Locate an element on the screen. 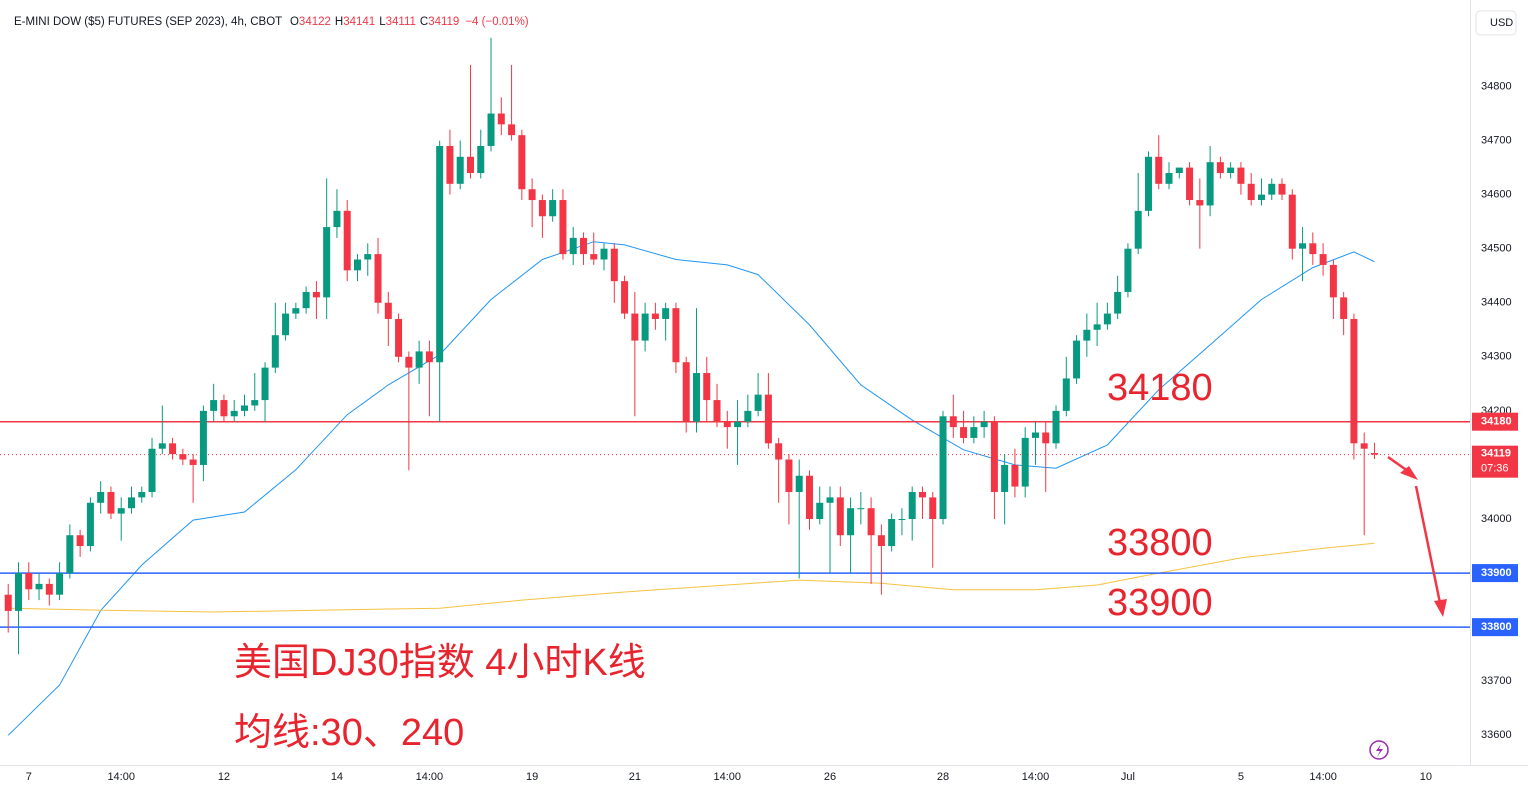 The image size is (1528, 793). annotation: 美国DJ30指数 4小时K线 is located at coordinates (440, 663).